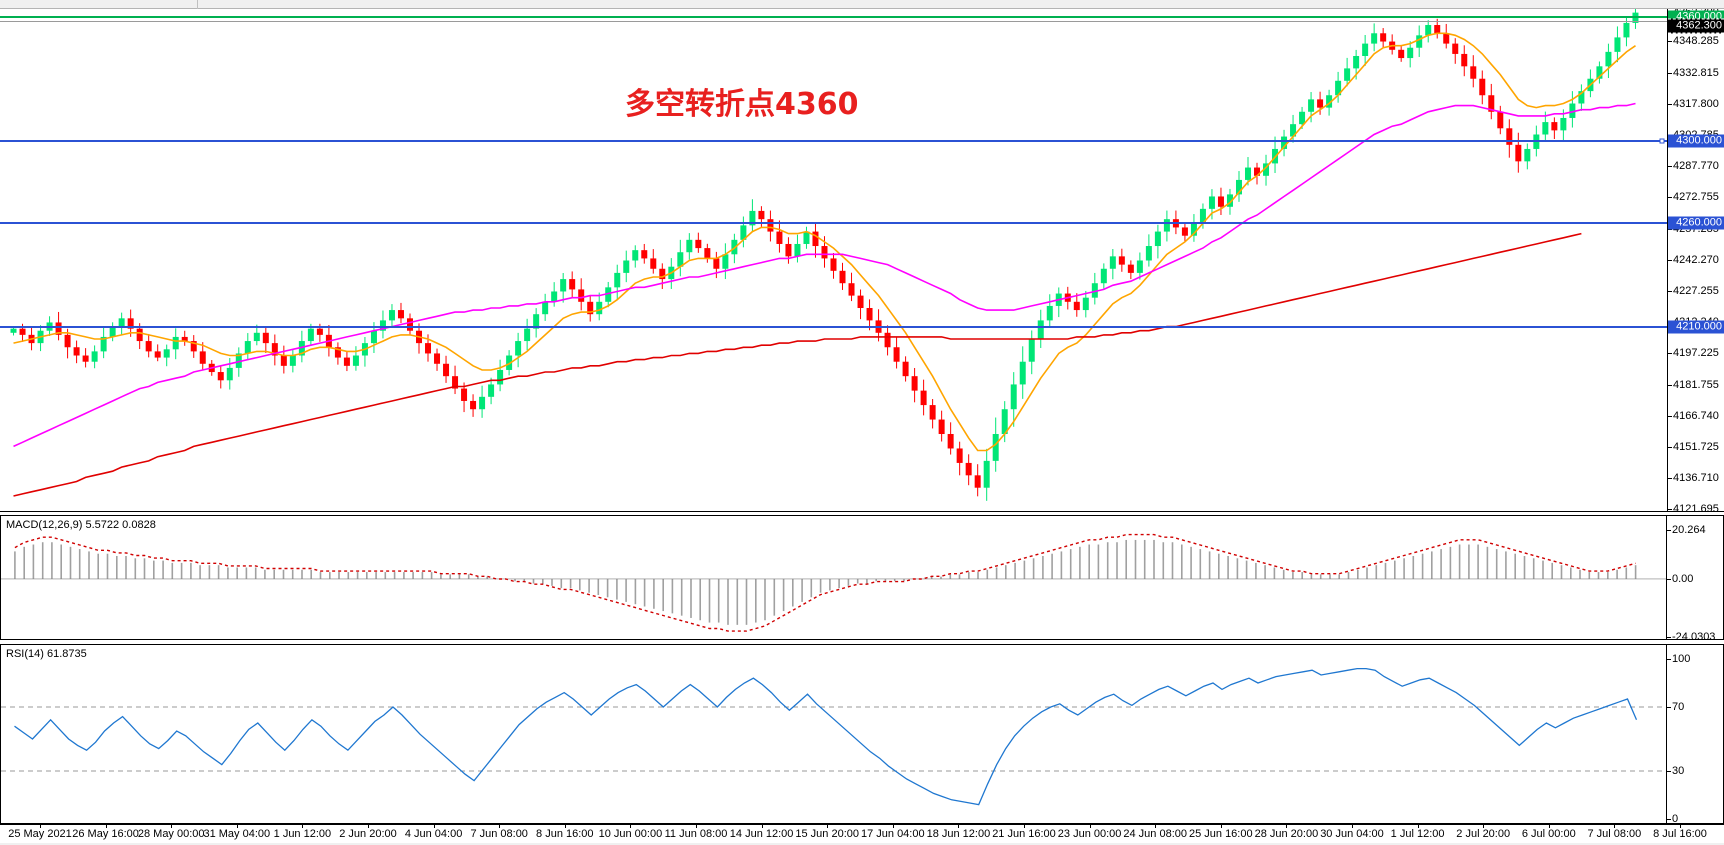  Describe the element at coordinates (1696, 507) in the screenshot. I see `price-axis-label: 4121.695` at that location.